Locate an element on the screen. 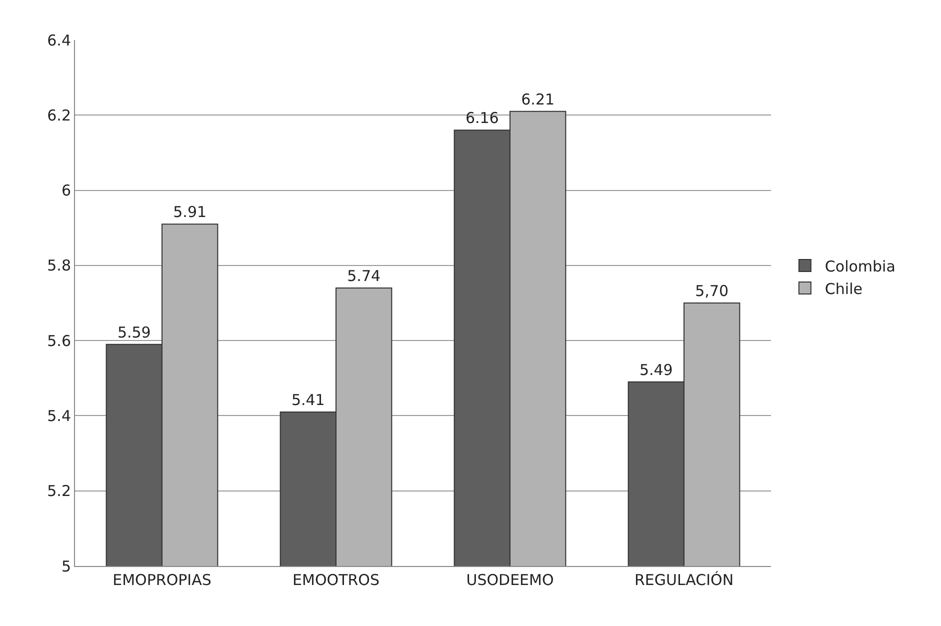  y-tick-label: 5.6 is located at coordinates (59, 341).